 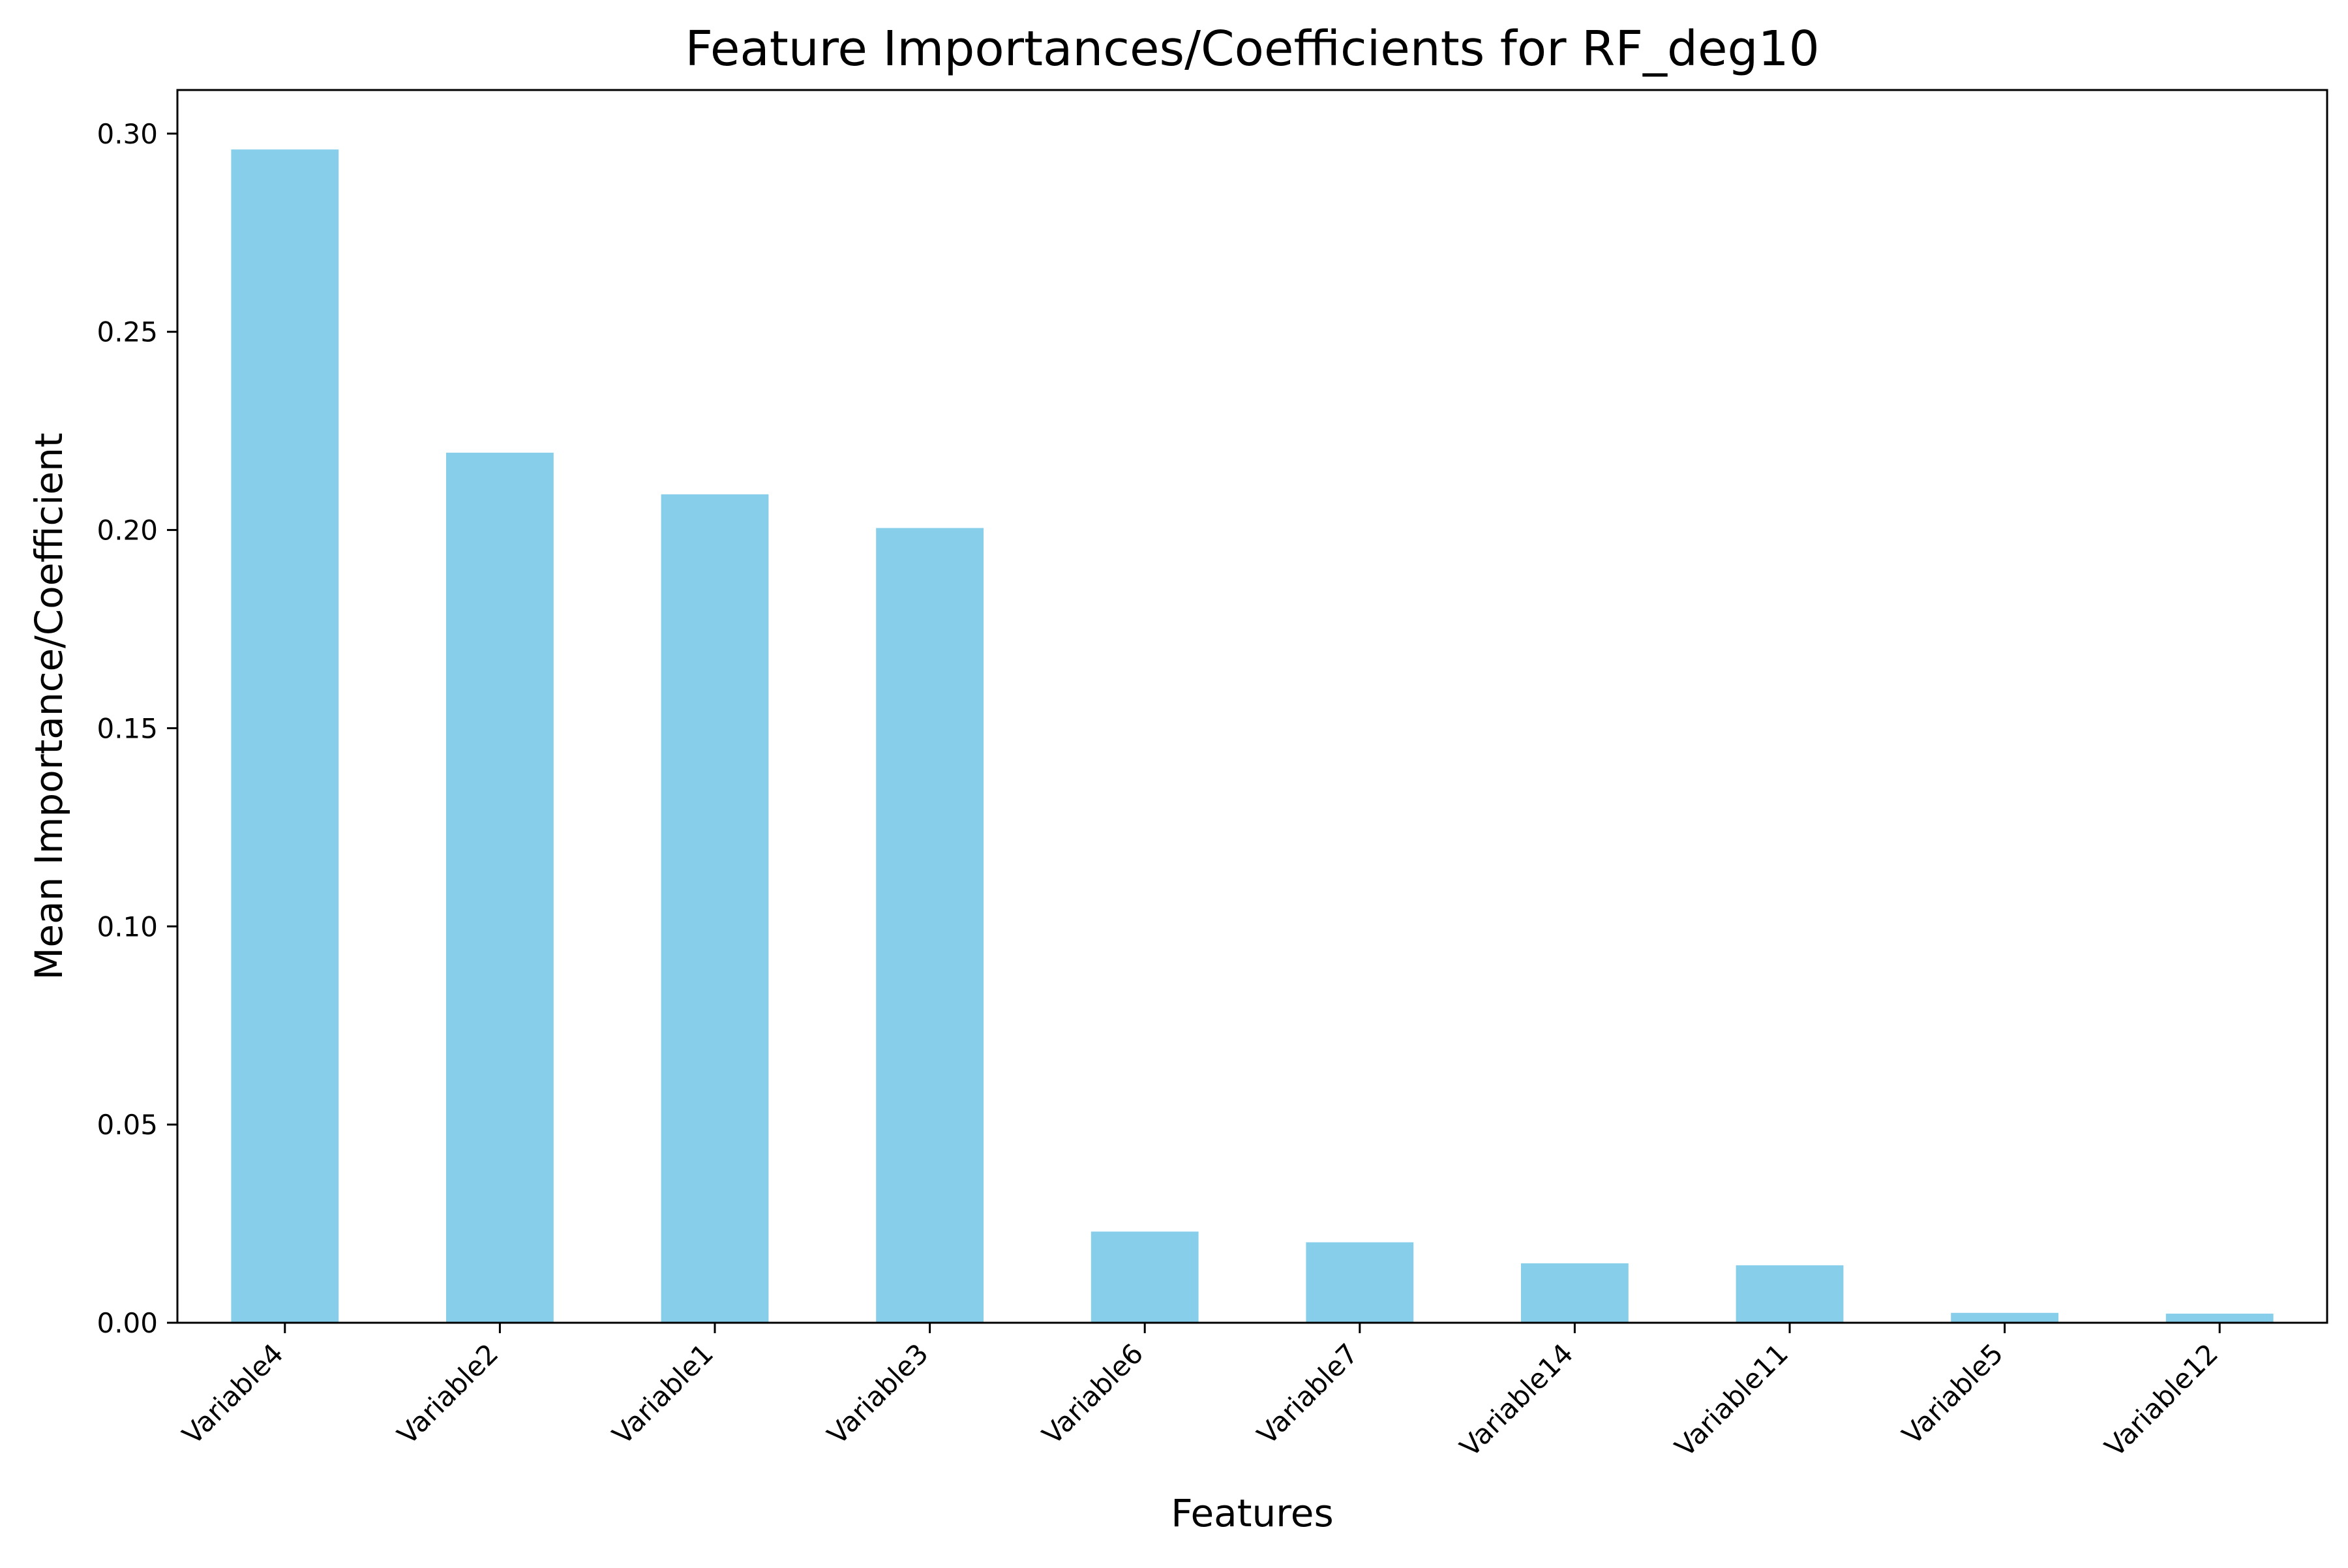 I want to click on y-axis: 0.00 0.05 0.10 0.15 0.20 0.25 0.30, so click(x=137, y=728).